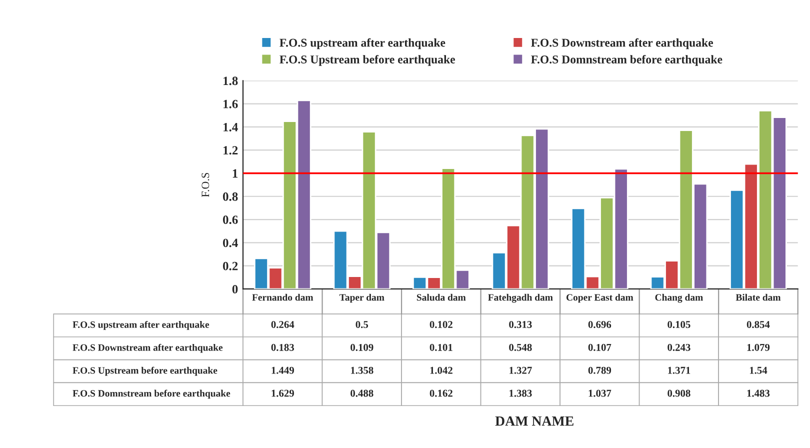 This screenshot has width=810, height=448. I want to click on data-label: 1.383, so click(521, 393).